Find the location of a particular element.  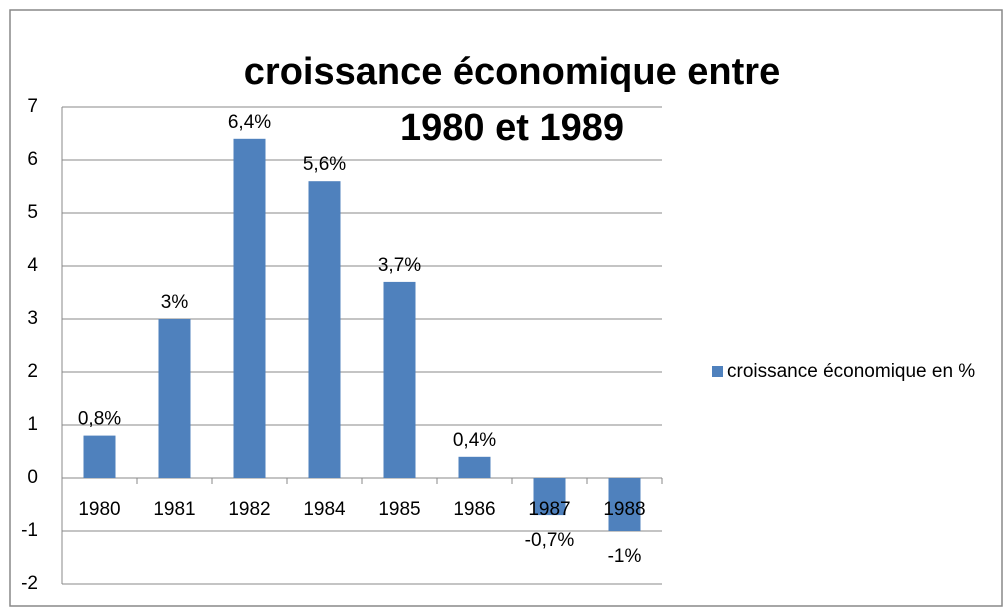

x-tick-label: 1981 is located at coordinates (174, 509).